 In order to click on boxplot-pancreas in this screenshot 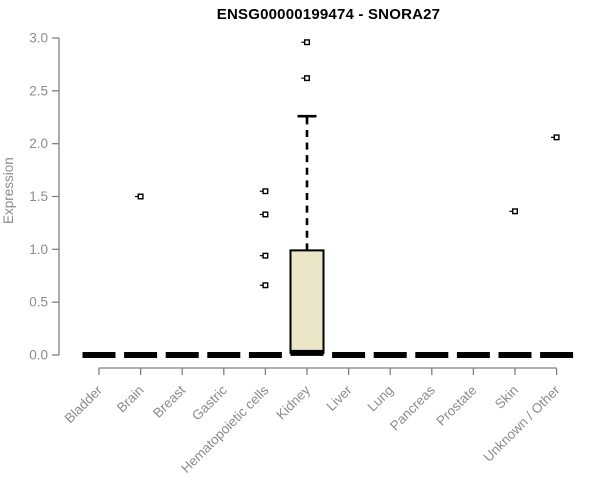, I will do `click(432, 355)`.